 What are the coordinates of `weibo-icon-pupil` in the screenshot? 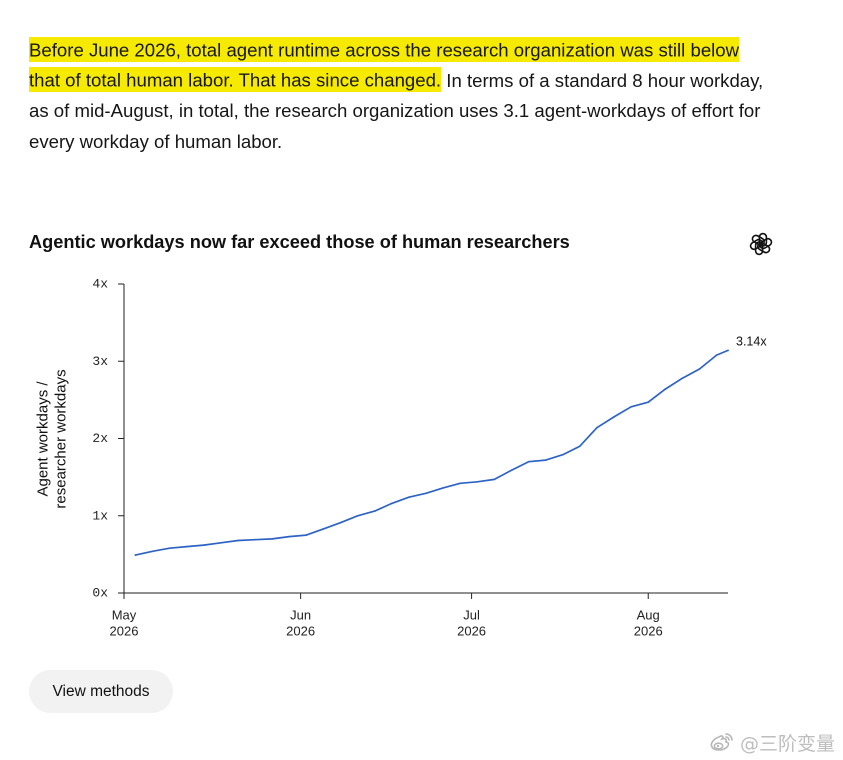 It's located at (718, 746).